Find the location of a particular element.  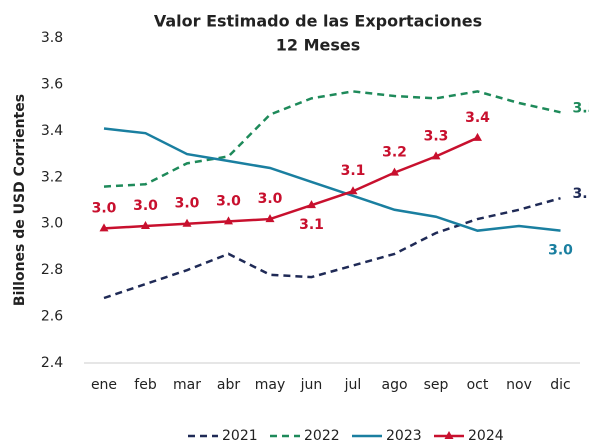

y-tick-label: 2.4 is located at coordinates (52, 363).